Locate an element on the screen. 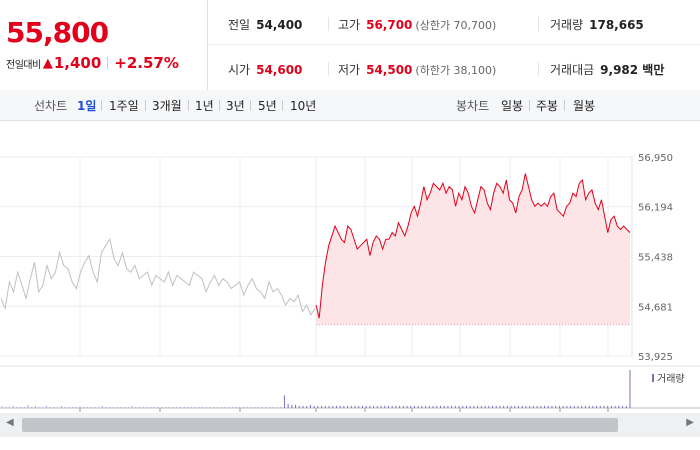  up-triangle-icon: ▲ is located at coordinates (47, 63).